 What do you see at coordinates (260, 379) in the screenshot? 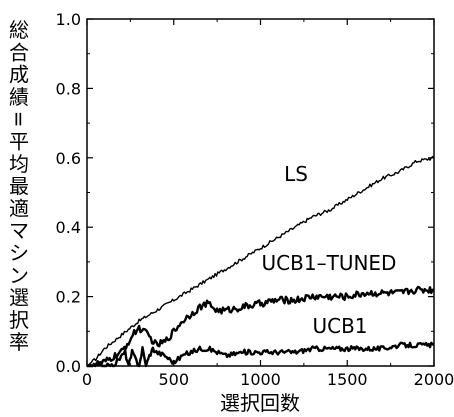
I see `x-tick-label: 1000` at bounding box center [260, 379].